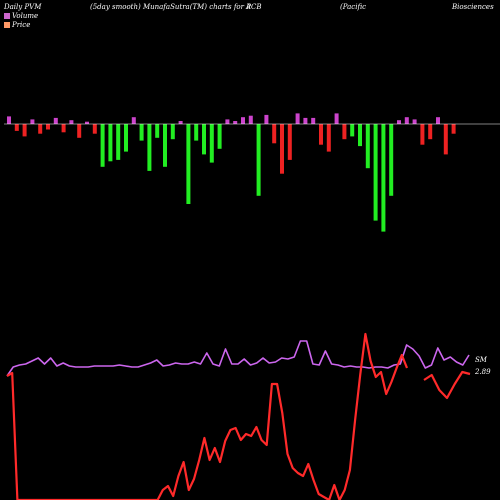 The image size is (500, 500). I want to click on header-company-part1: (Pacific, so click(353, 7).